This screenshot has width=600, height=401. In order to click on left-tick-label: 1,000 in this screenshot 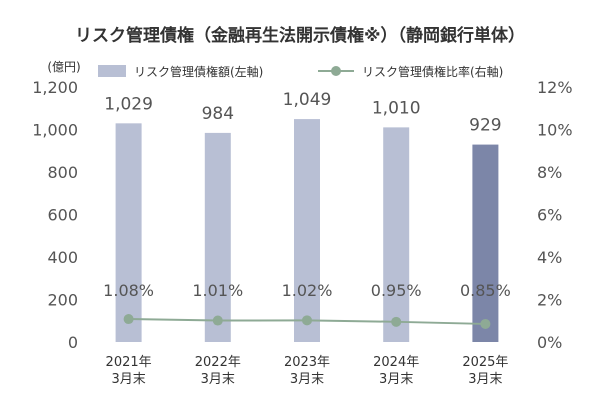, I will do `click(55, 130)`.